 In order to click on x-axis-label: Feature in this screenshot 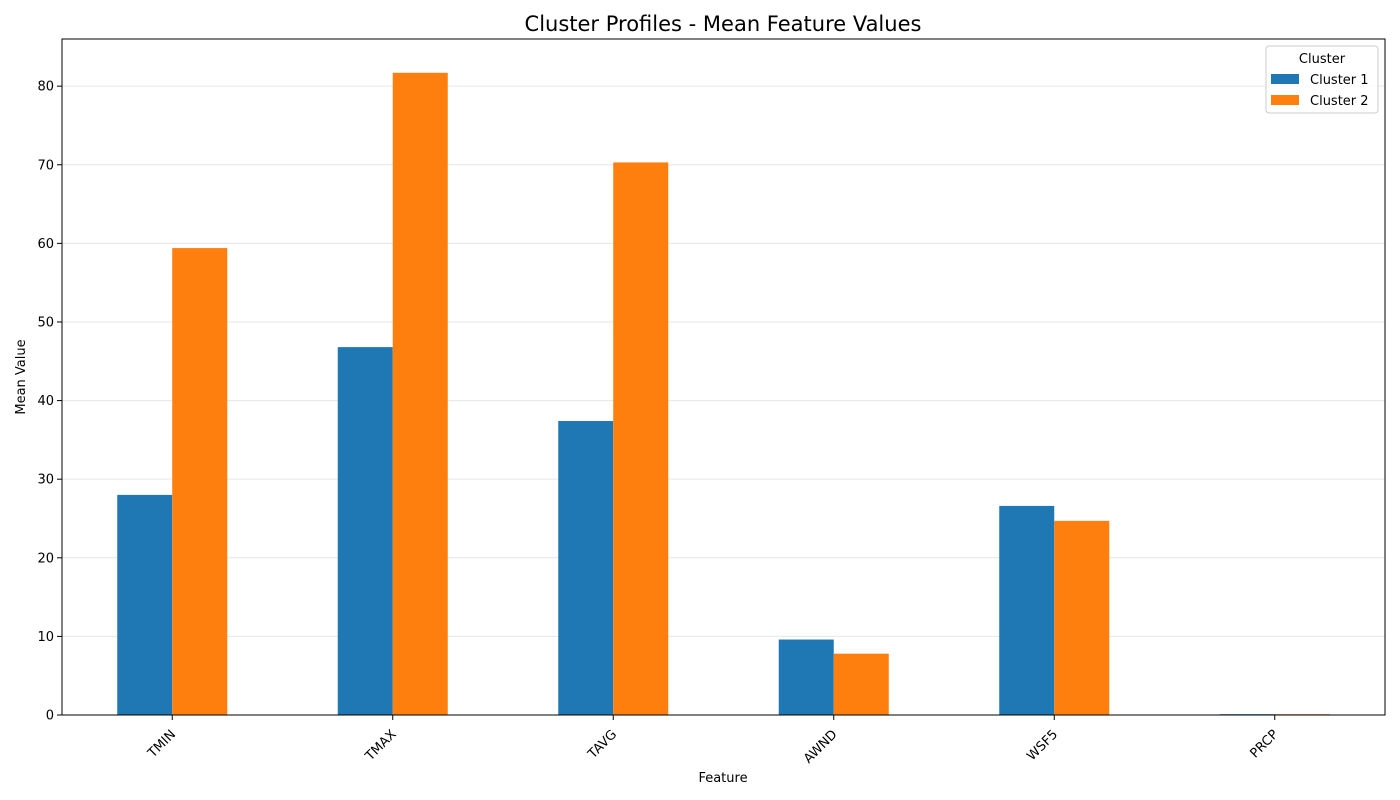, I will do `click(722, 778)`.